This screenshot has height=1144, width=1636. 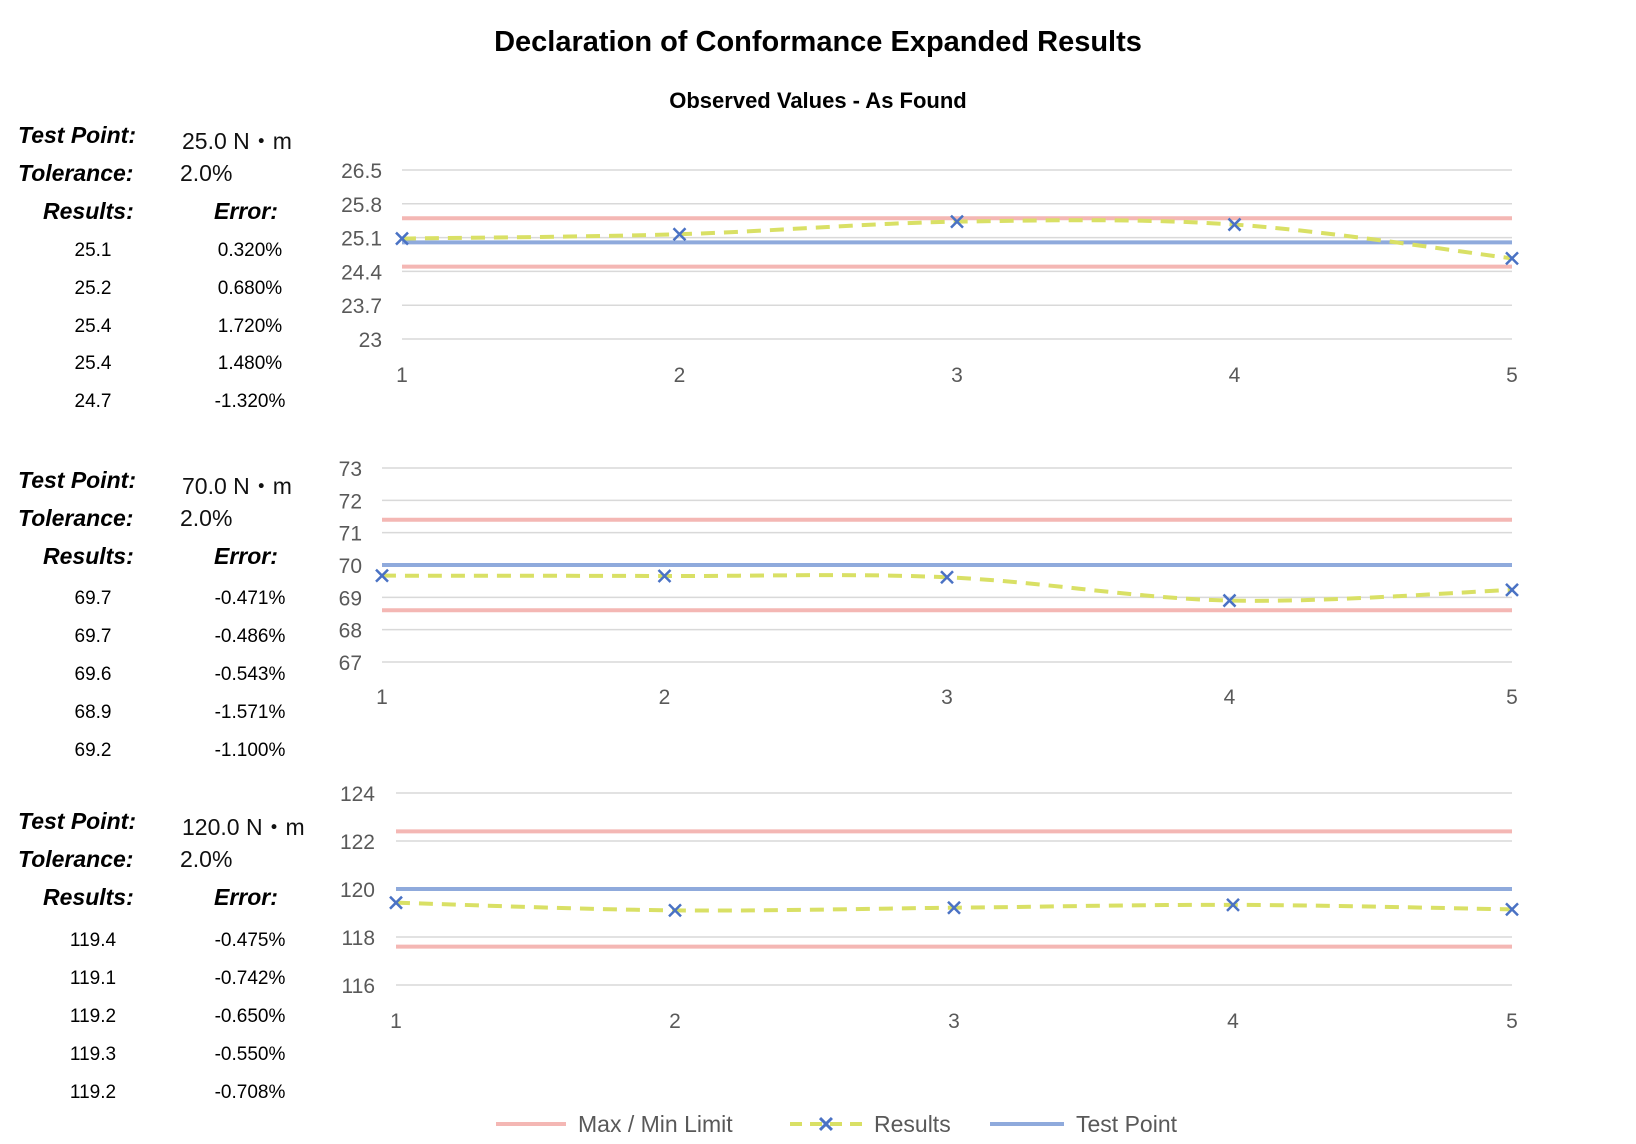 I want to click on error-value: 1.720%, so click(x=250, y=326).